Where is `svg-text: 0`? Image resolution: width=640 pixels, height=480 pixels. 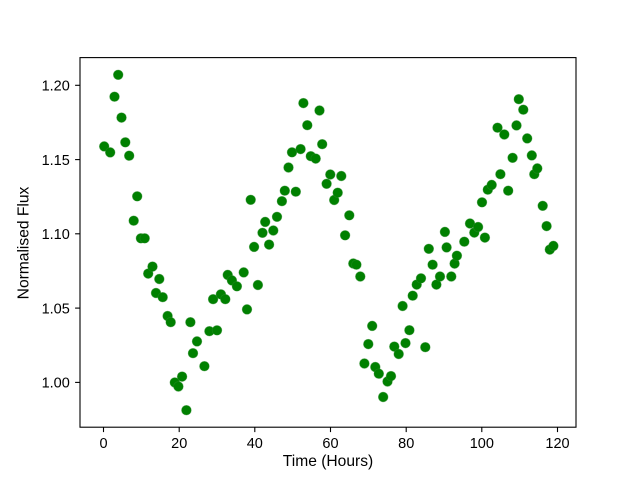 svg-text: 0 is located at coordinates (103, 444).